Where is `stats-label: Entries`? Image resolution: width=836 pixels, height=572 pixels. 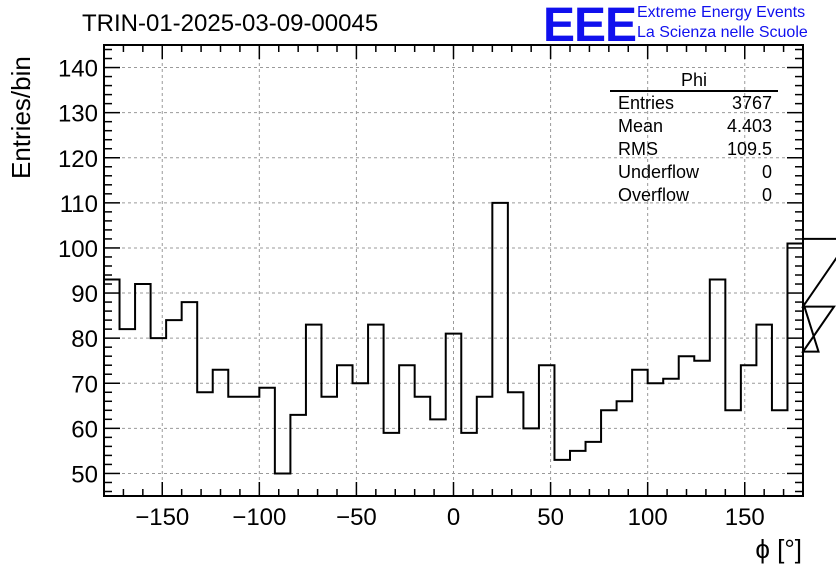 stats-label: Entries is located at coordinates (646, 103).